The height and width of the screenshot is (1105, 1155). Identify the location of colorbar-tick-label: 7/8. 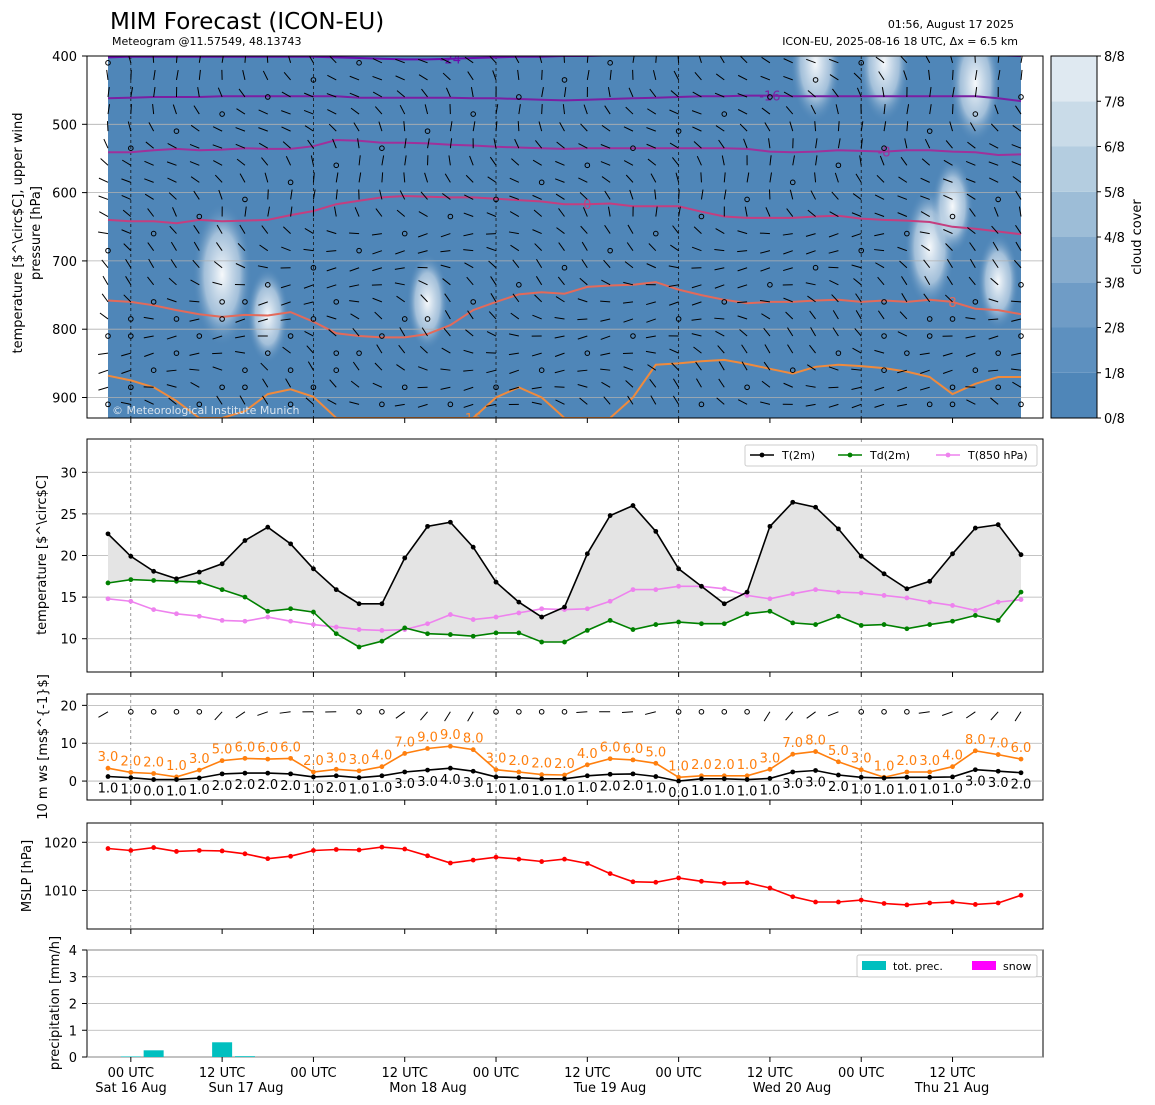
(1114, 102).